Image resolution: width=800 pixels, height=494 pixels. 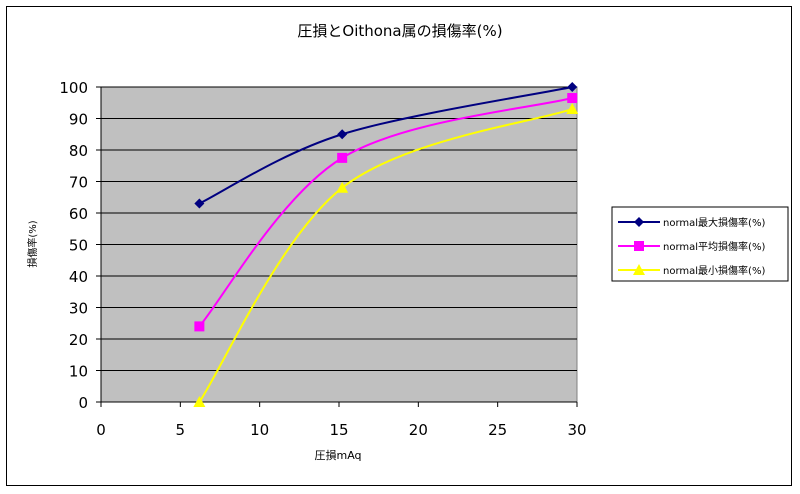 I want to click on y-tick-label: 40, so click(x=78, y=277).